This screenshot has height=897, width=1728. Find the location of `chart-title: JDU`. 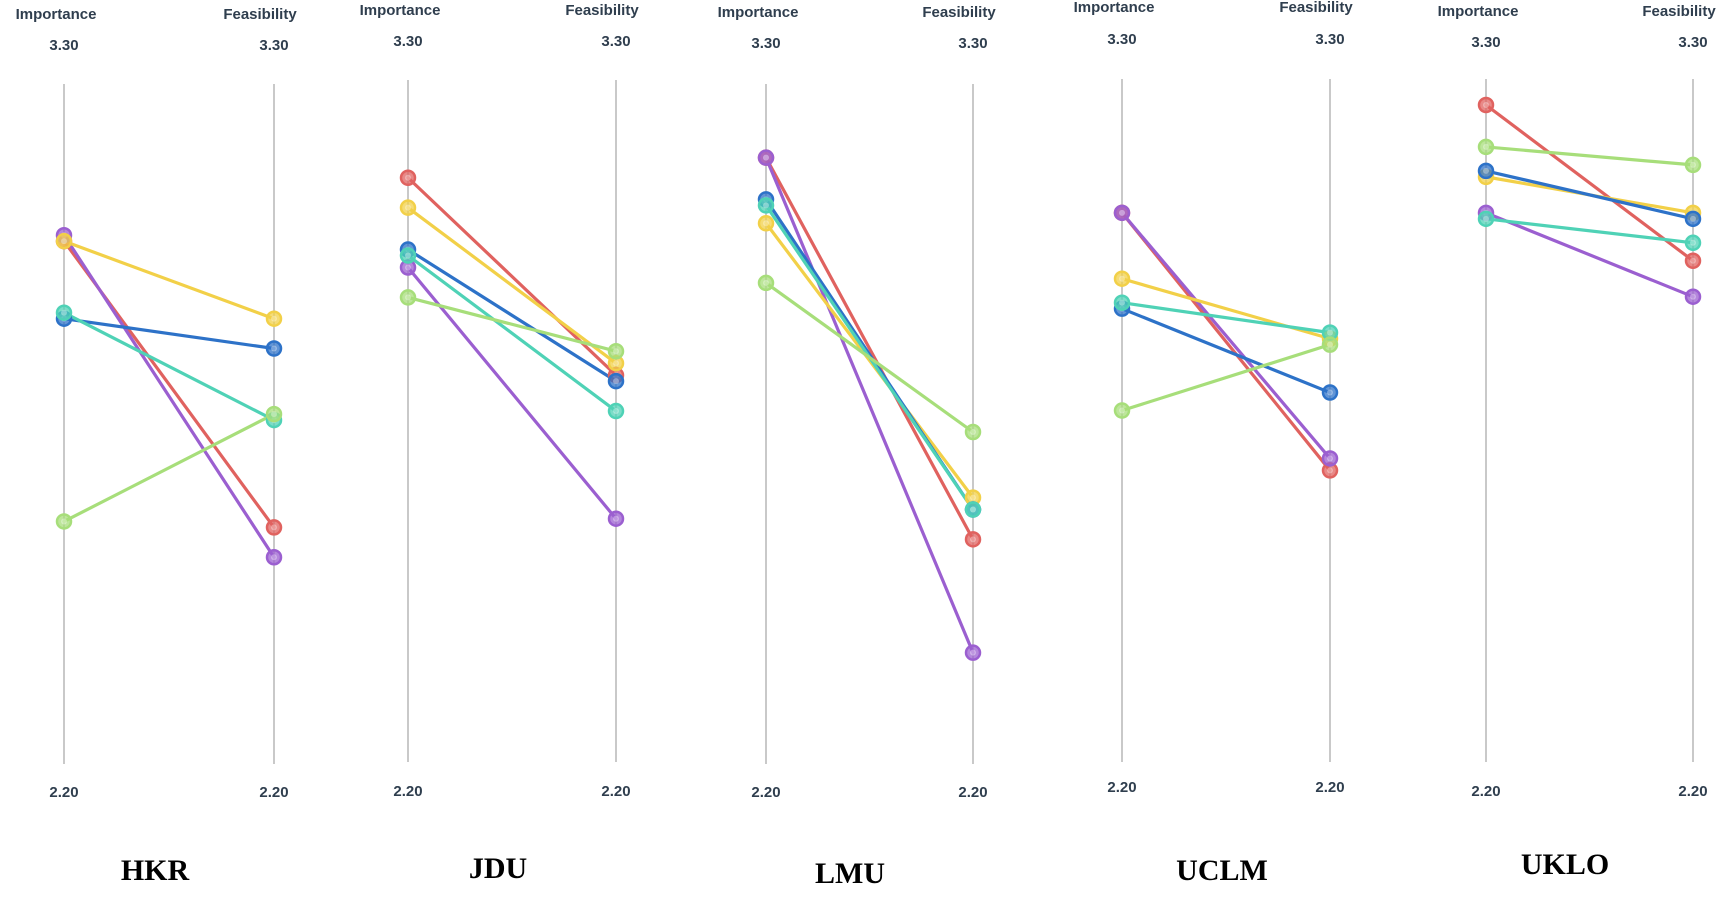

chart-title: JDU is located at coordinates (498, 868).